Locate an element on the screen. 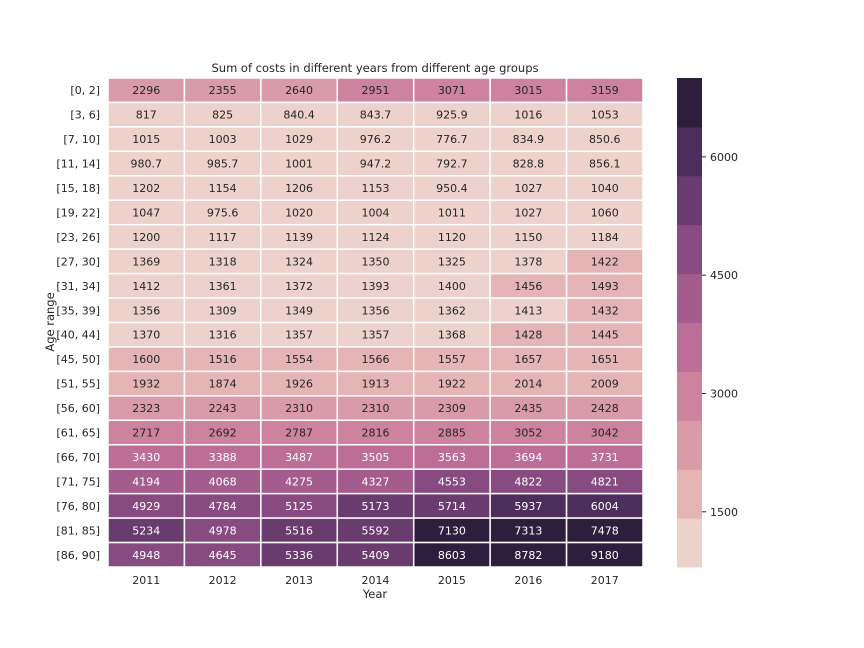  heatmap-cell-label: 1040 is located at coordinates (605, 188).